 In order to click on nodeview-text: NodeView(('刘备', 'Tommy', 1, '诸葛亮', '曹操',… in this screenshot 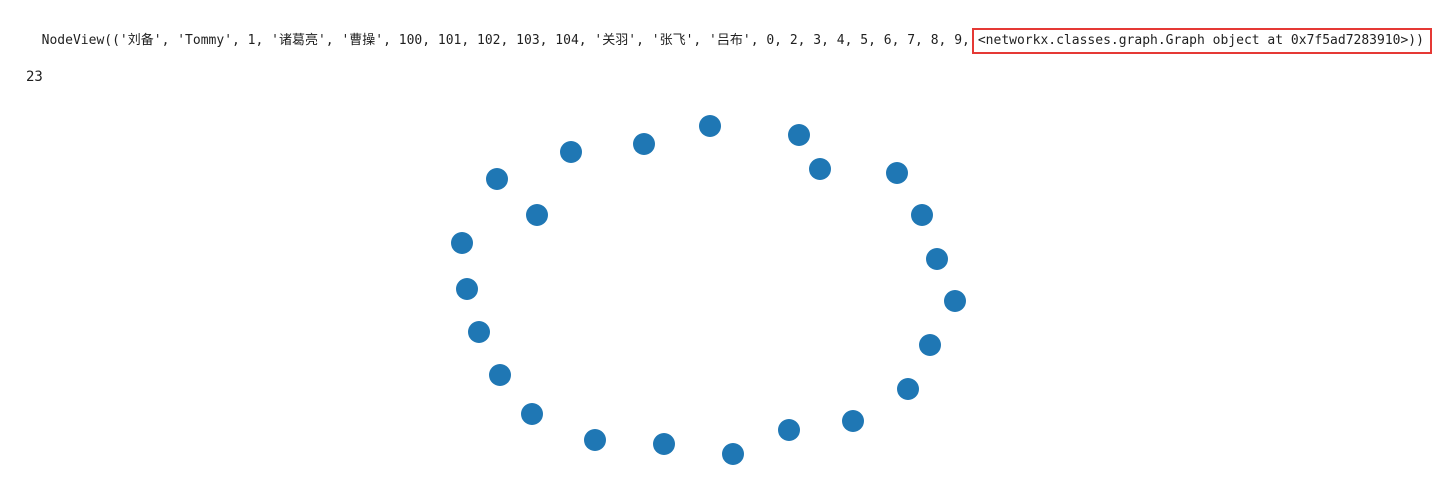, I will do `click(505, 40)`.